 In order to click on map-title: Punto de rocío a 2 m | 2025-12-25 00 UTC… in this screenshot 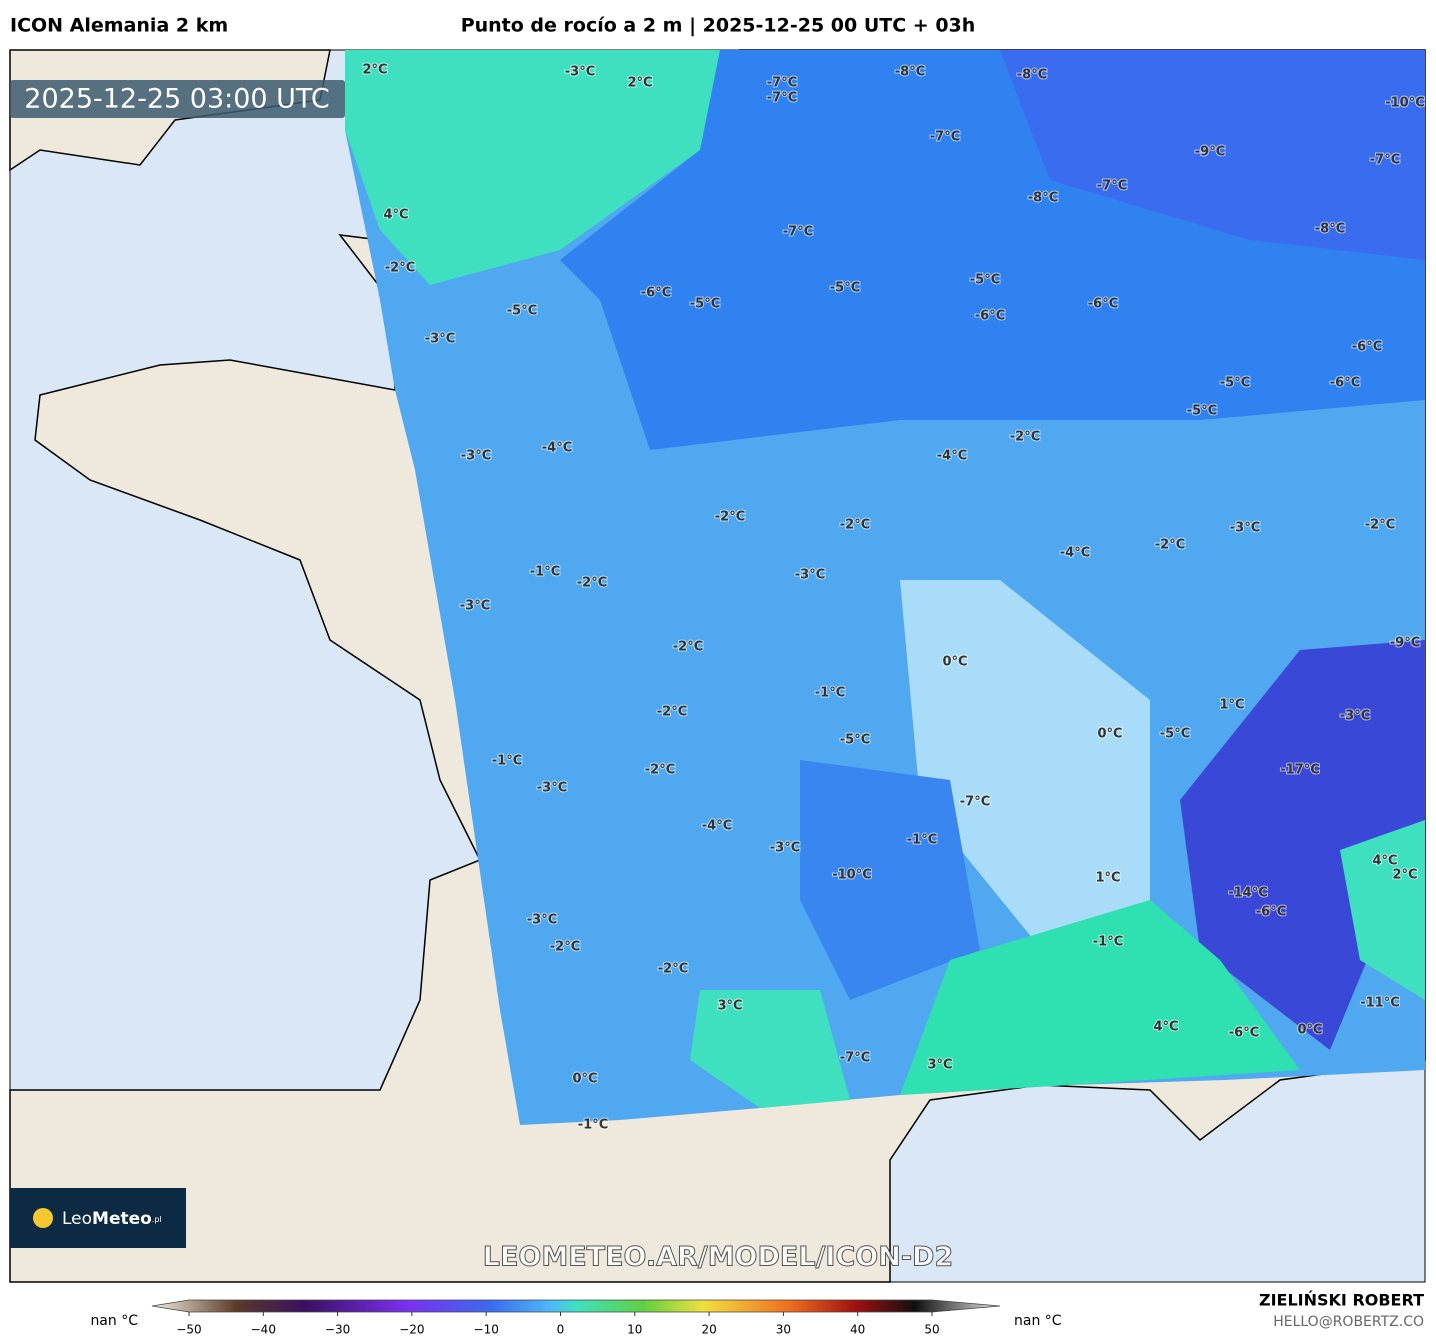, I will do `click(718, 26)`.